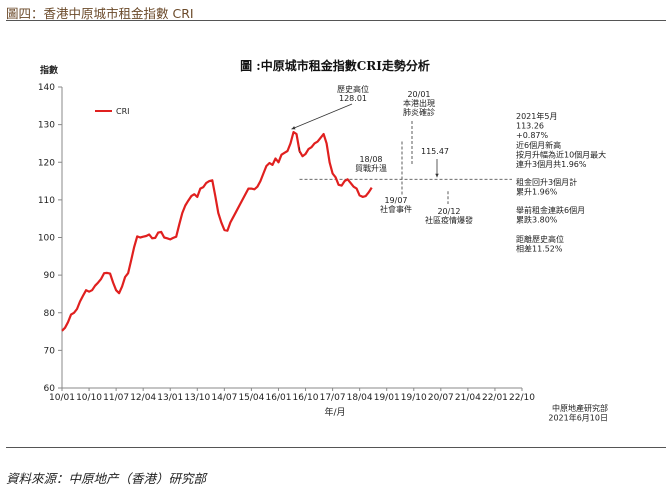 The image size is (672, 491). What do you see at coordinates (495, 398) in the screenshot?
I see `x-tick-label: 22/01` at bounding box center [495, 398].